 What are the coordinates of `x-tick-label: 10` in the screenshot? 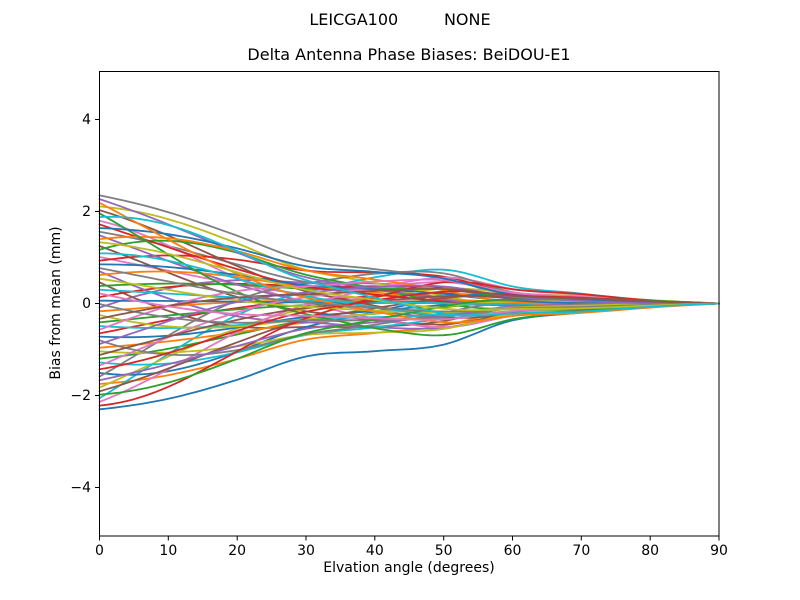 It's located at (168, 551).